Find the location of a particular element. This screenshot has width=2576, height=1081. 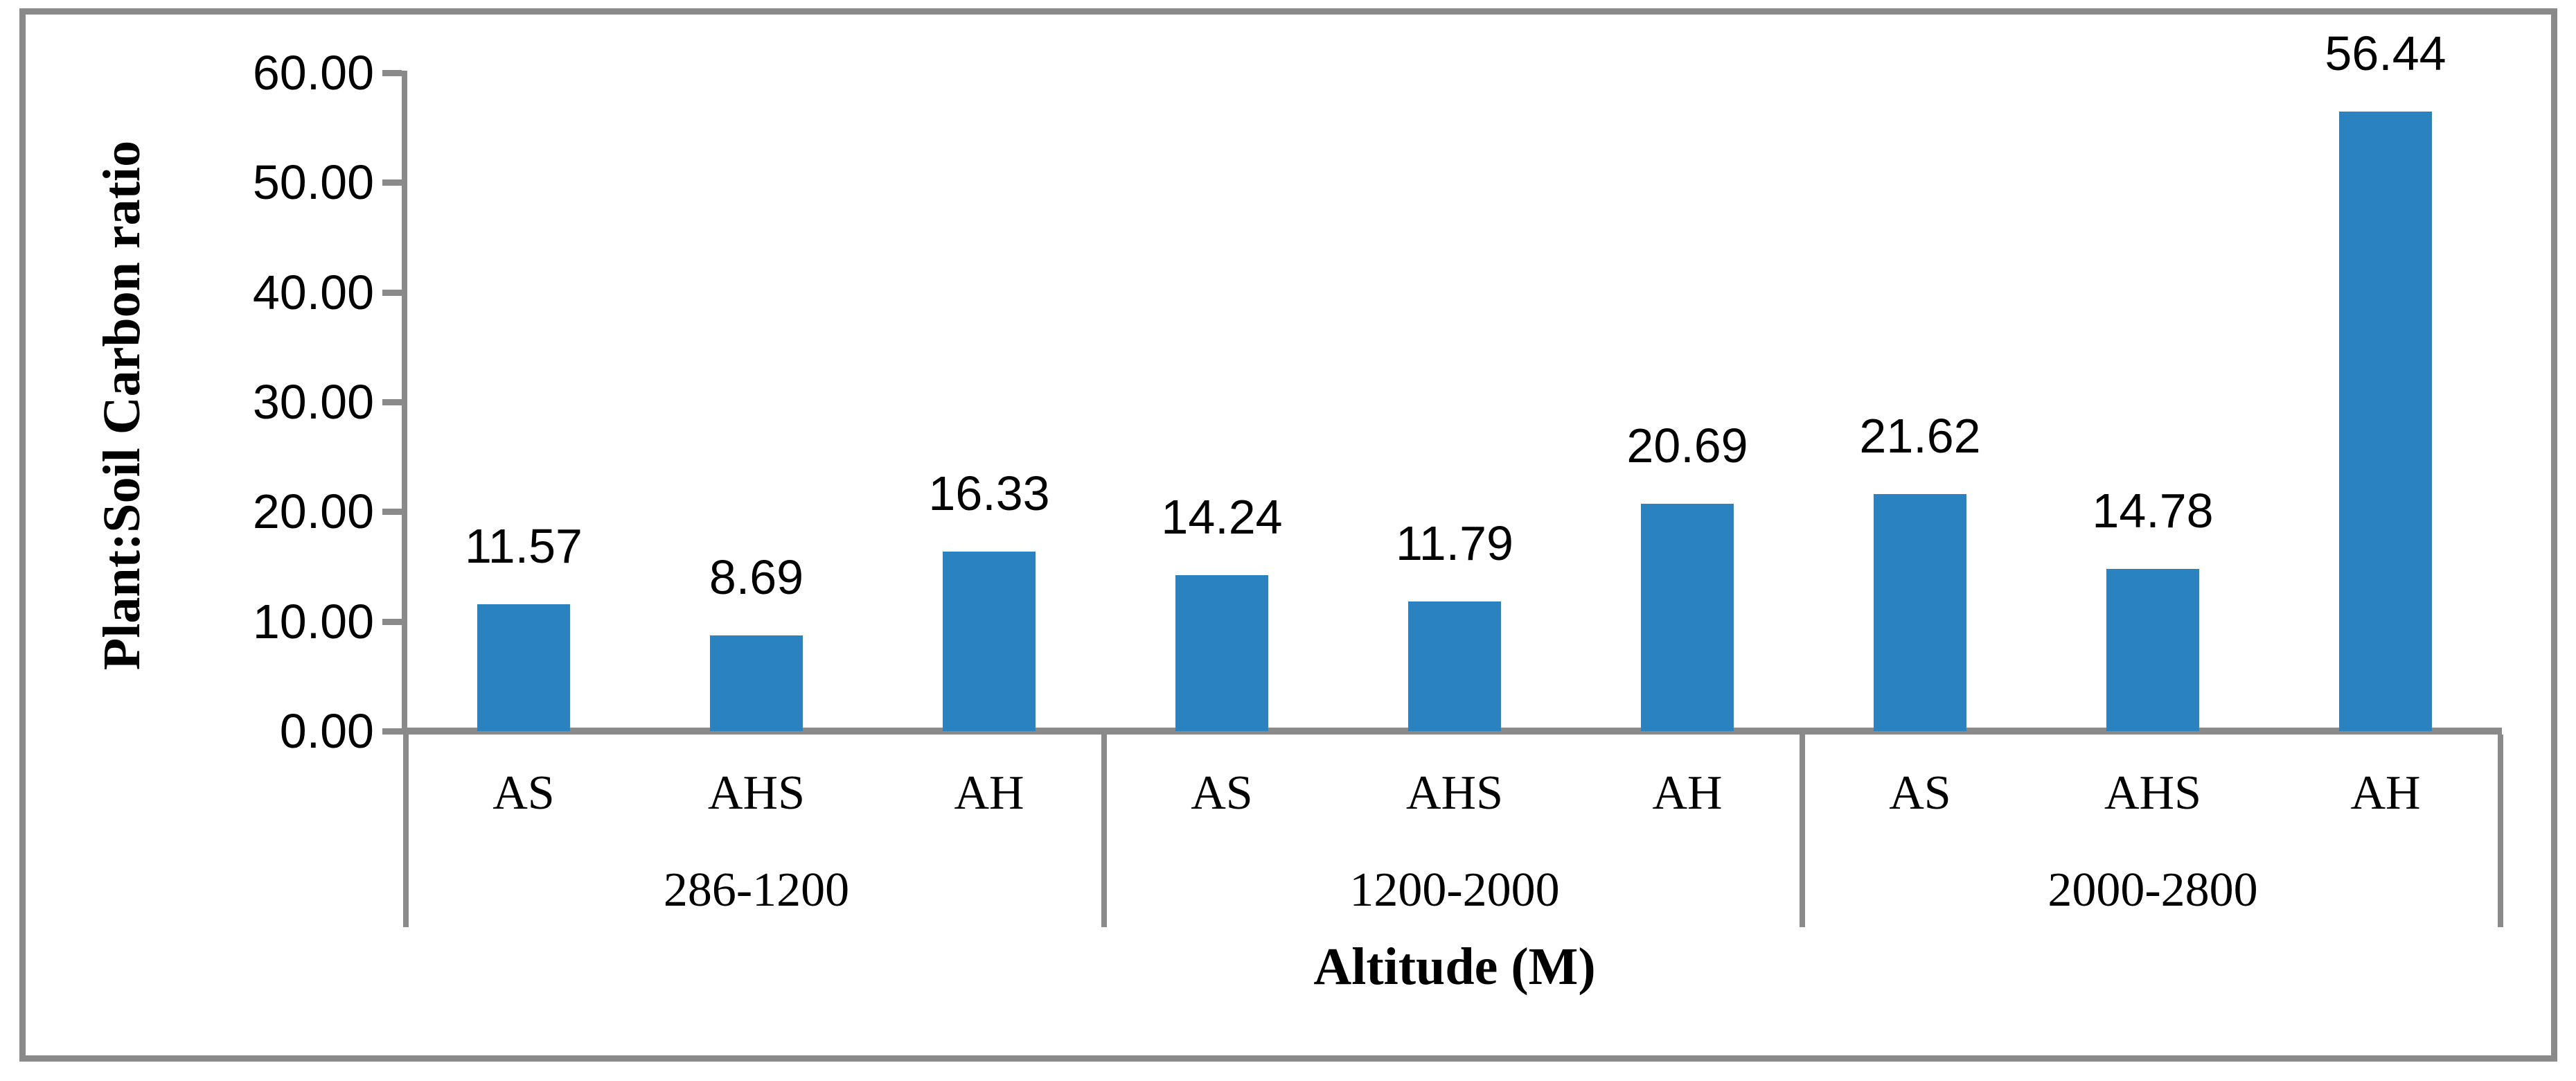

bar-value-label: 11.79 is located at coordinates (1454, 543).